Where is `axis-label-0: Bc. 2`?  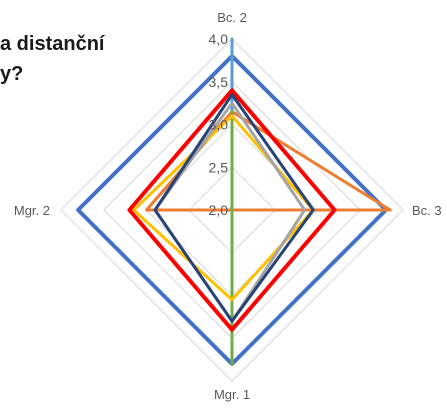 axis-label-0: Bc. 2 is located at coordinates (232, 17).